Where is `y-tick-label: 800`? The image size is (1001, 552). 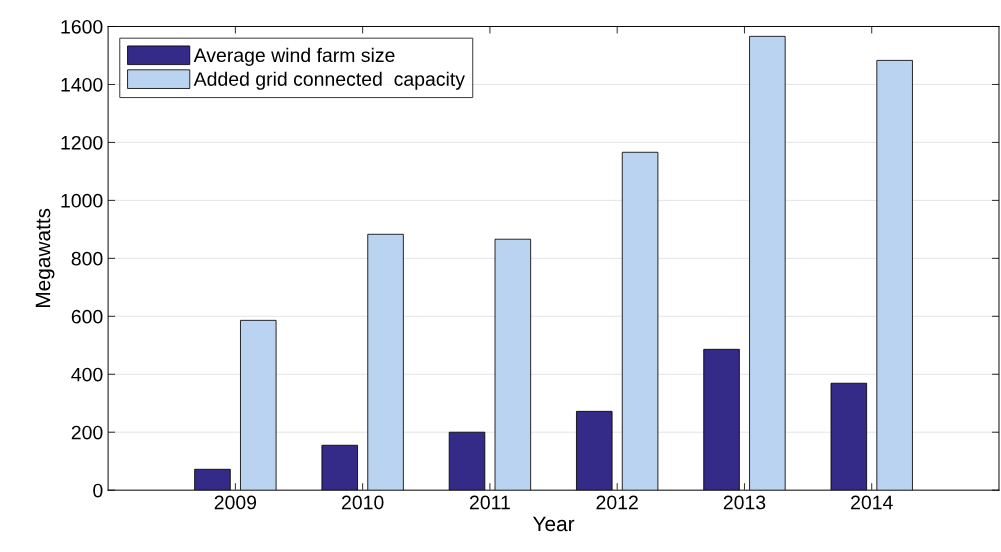
y-tick-label: 800 is located at coordinates (87, 258).